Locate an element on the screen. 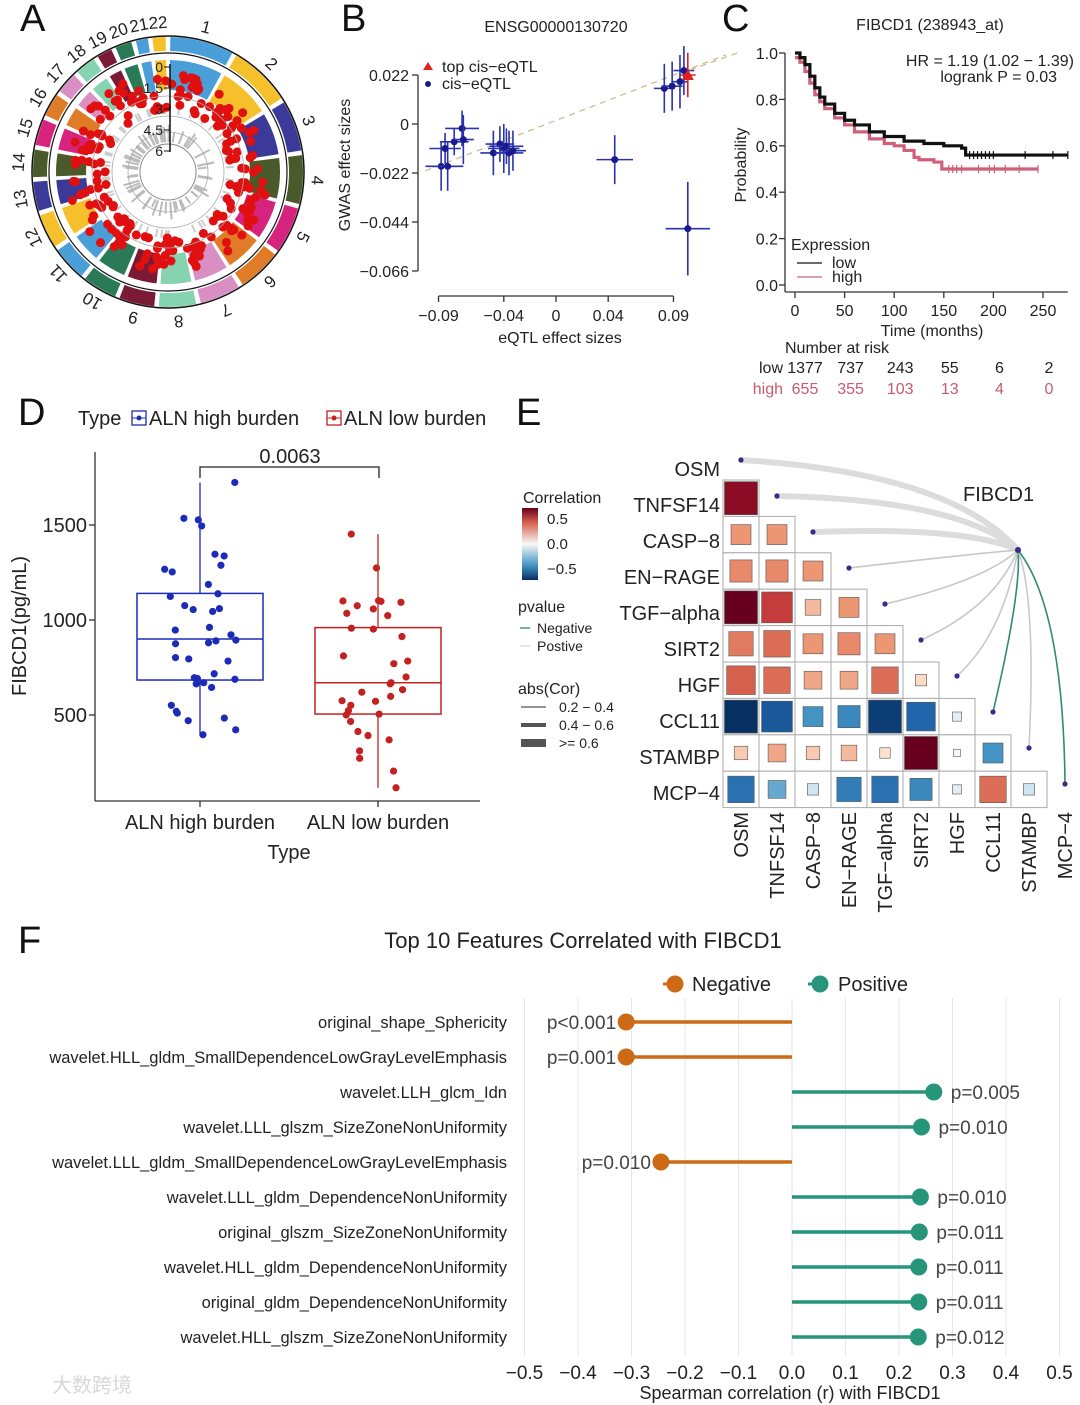 This screenshot has height=1405, width=1080. legend-label: ALN low burden is located at coordinates (415, 419).